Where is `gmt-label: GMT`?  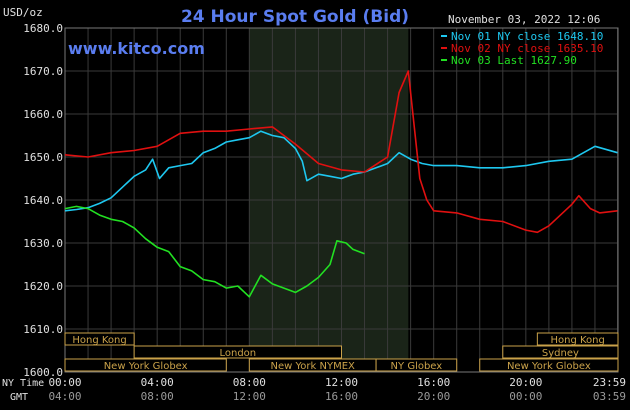
gmt-label: GMT is located at coordinates (19, 397).